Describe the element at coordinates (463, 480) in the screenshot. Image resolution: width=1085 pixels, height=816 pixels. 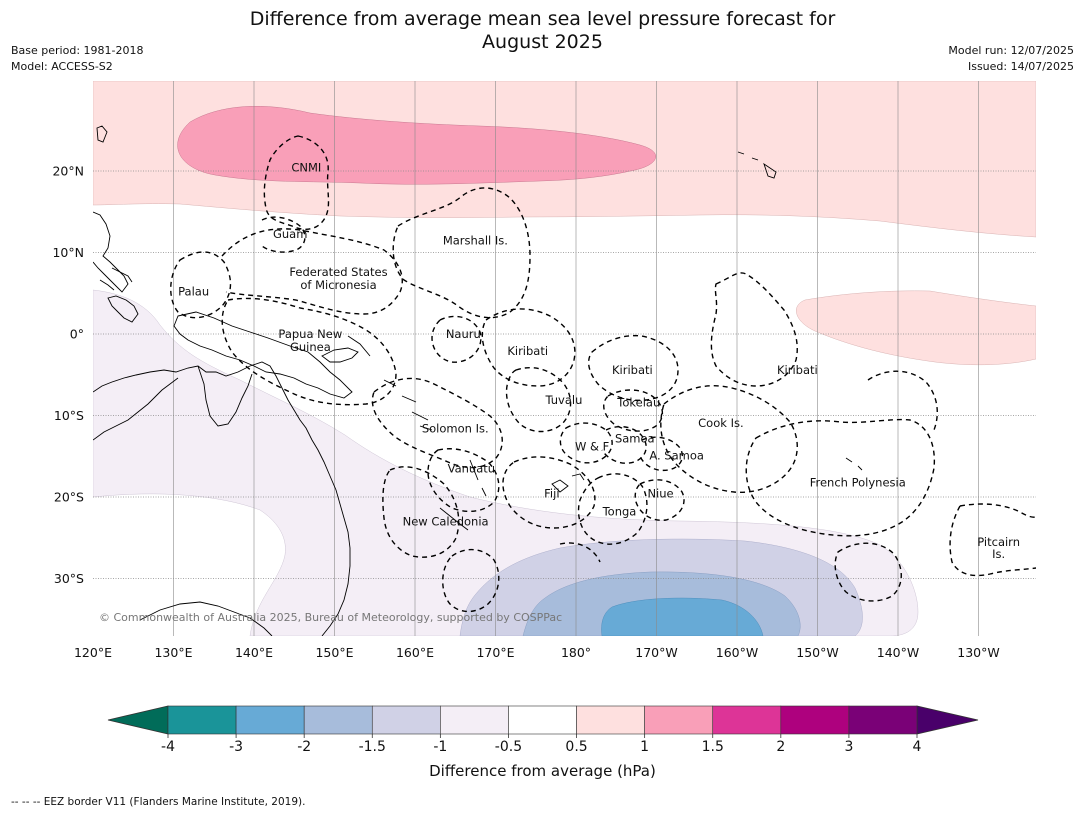
I see `eez-vanuatu` at that location.